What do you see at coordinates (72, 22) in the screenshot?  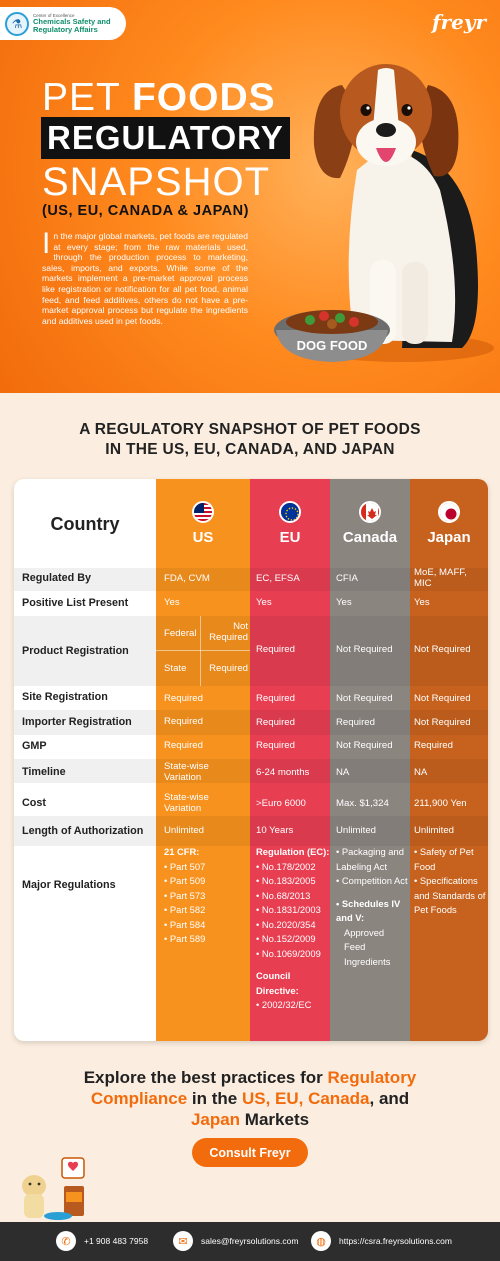 I see `coe-title-line1: Chemicals Safety and` at bounding box center [72, 22].